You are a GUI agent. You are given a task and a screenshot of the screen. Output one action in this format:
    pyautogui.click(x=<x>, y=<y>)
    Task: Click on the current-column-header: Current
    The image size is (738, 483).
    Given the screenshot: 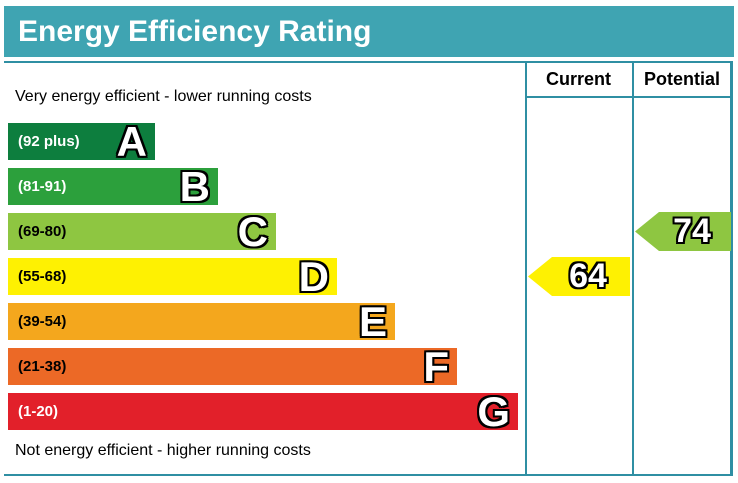 What is the action you would take?
    pyautogui.click(x=578, y=79)
    